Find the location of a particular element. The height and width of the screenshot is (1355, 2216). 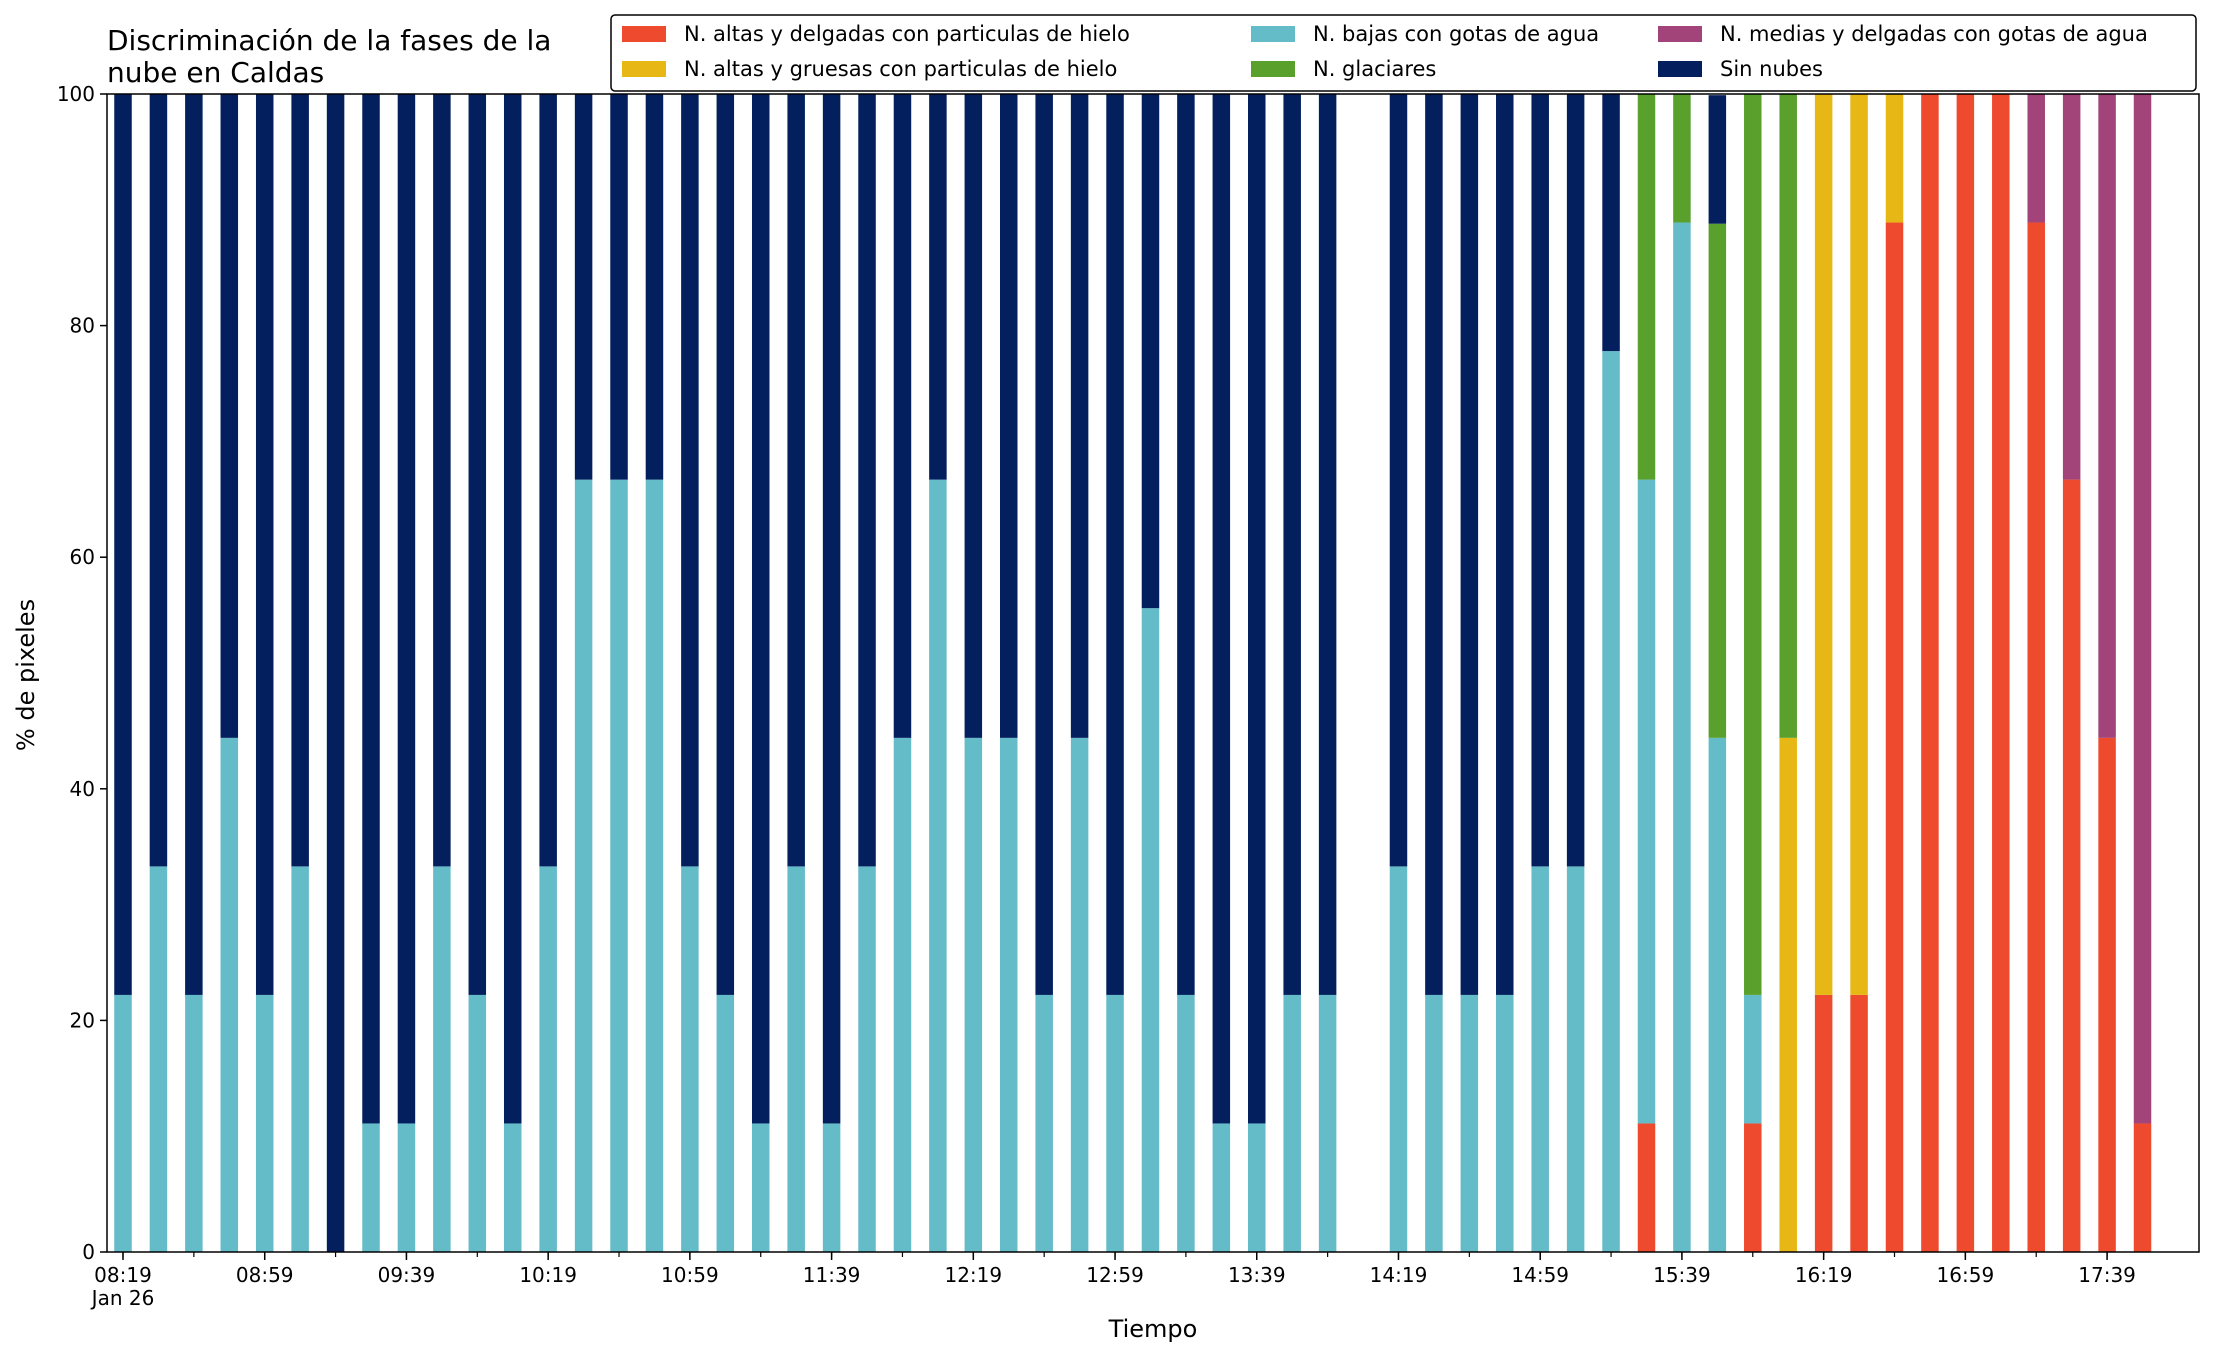

x-tick-label: 16:59 is located at coordinates (1966, 1275).